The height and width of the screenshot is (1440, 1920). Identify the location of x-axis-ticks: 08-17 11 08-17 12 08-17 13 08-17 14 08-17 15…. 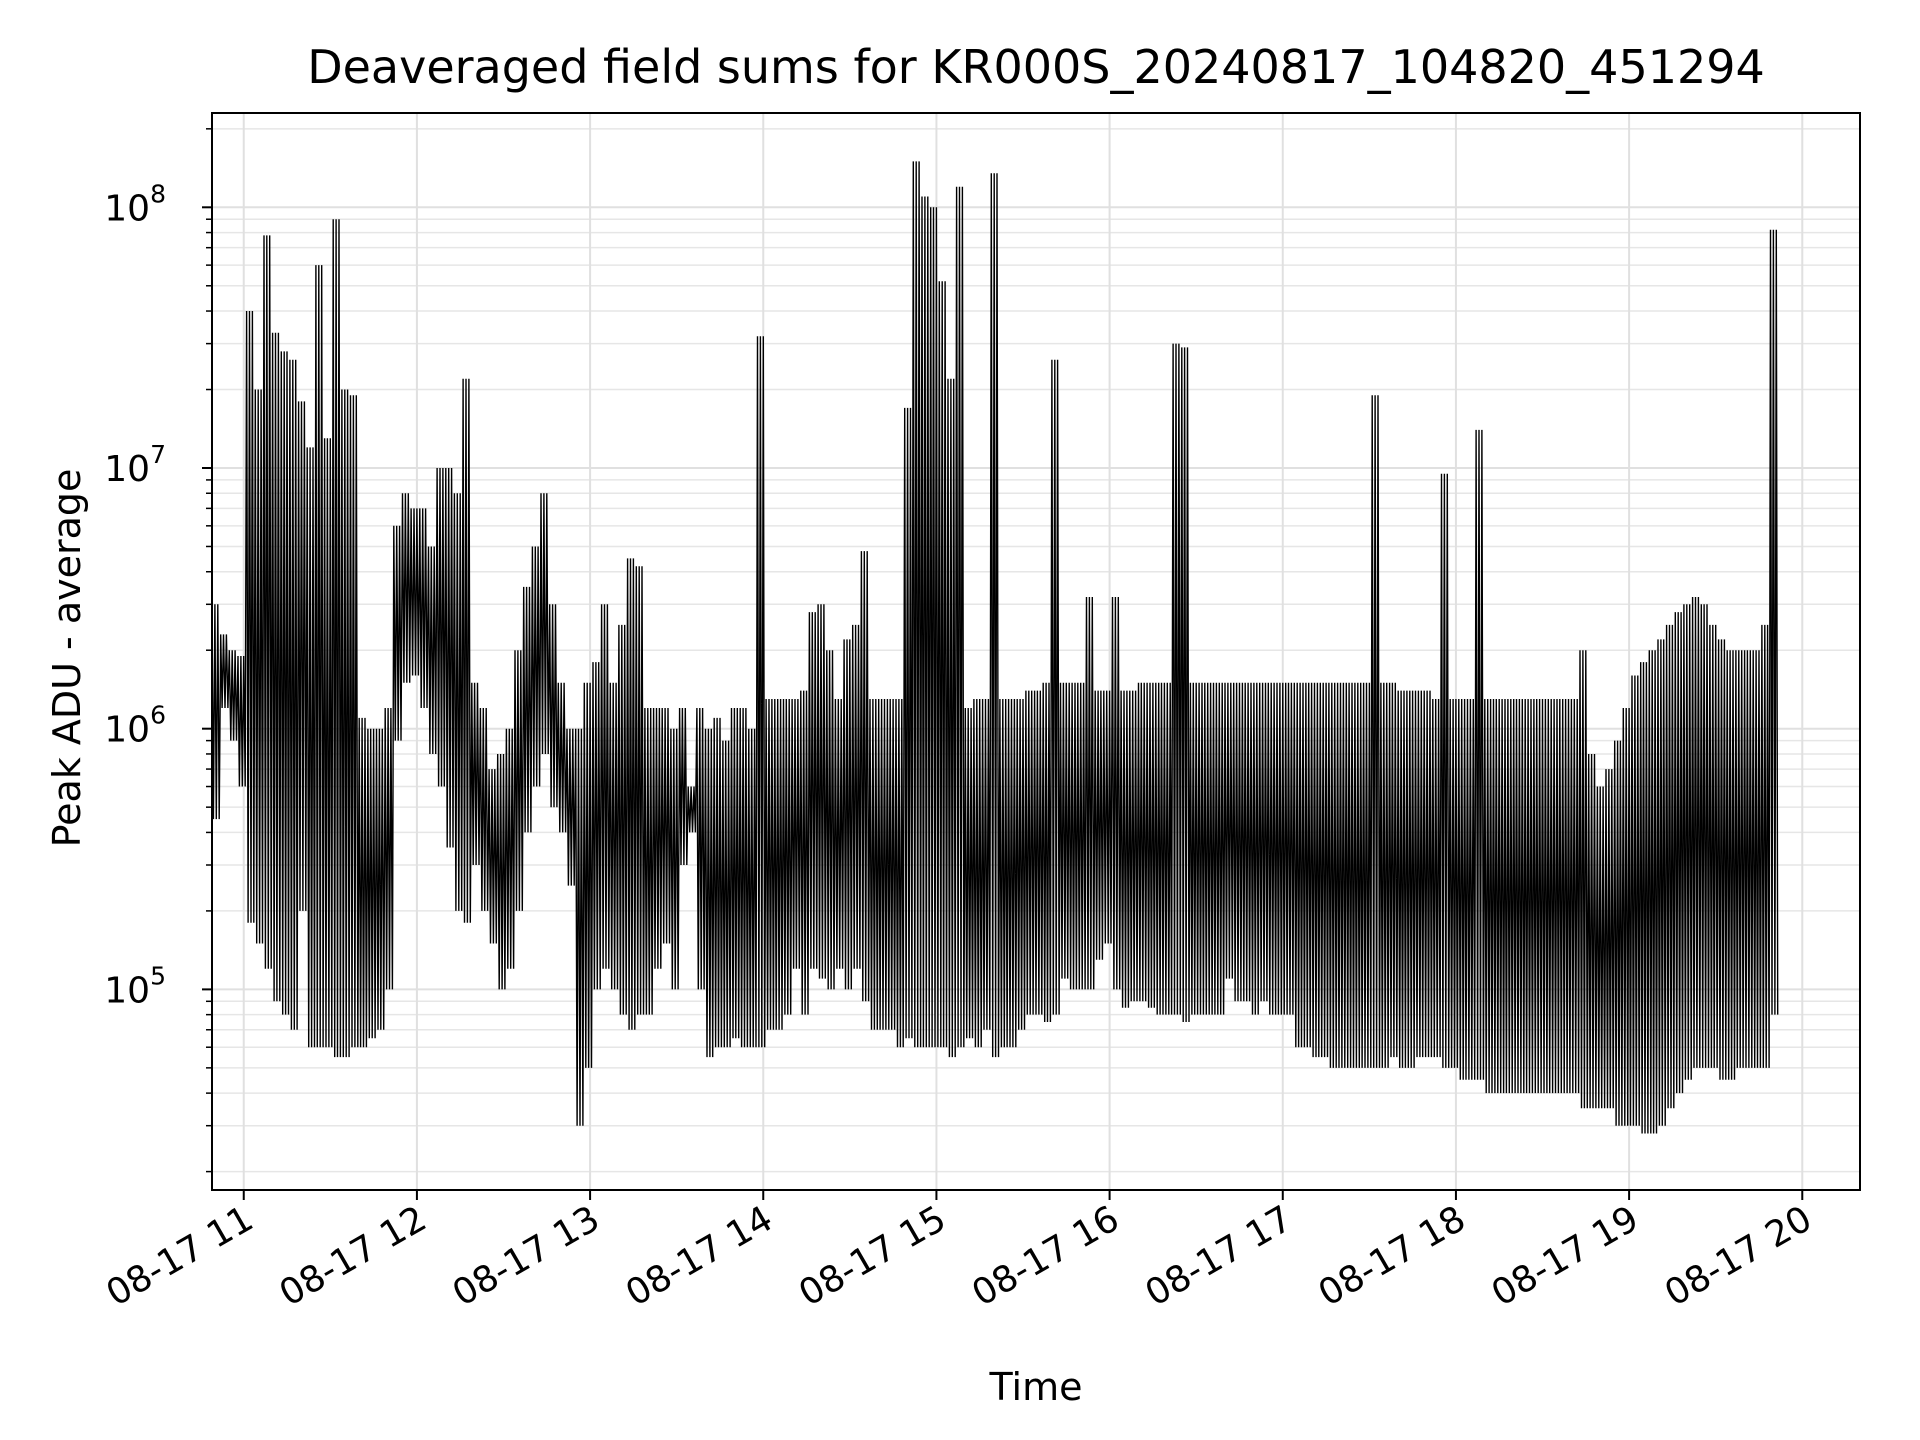
(959, 1252).